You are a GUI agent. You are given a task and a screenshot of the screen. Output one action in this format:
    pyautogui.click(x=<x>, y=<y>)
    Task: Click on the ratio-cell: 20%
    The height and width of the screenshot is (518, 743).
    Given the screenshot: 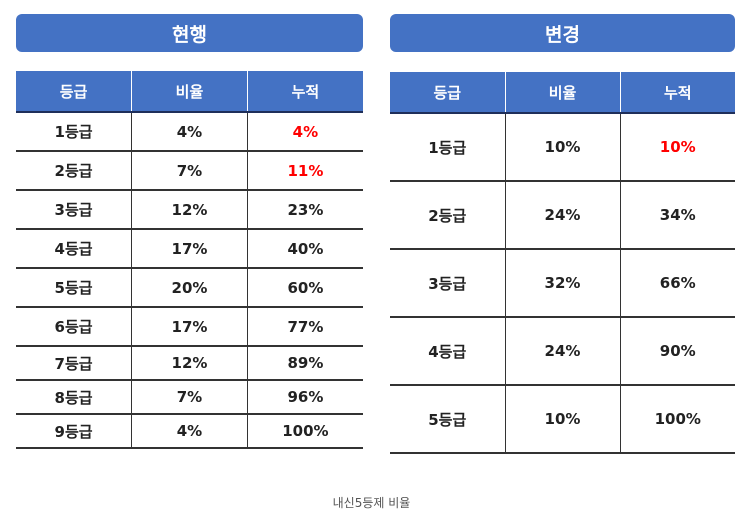 What is the action you would take?
    pyautogui.click(x=189, y=288)
    